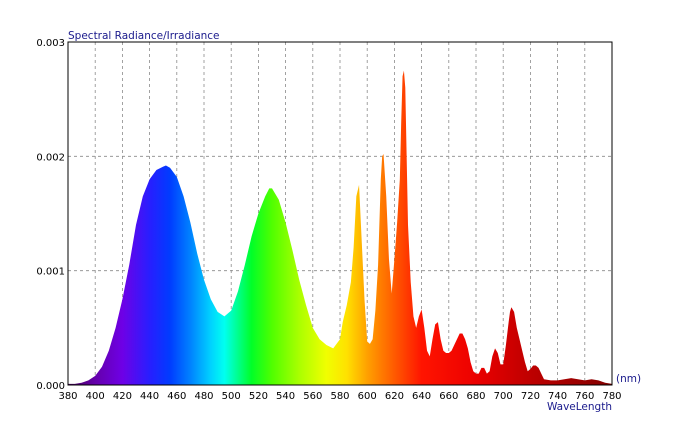  Describe the element at coordinates (67, 396) in the screenshot. I see `x-tick-label: 380` at that location.